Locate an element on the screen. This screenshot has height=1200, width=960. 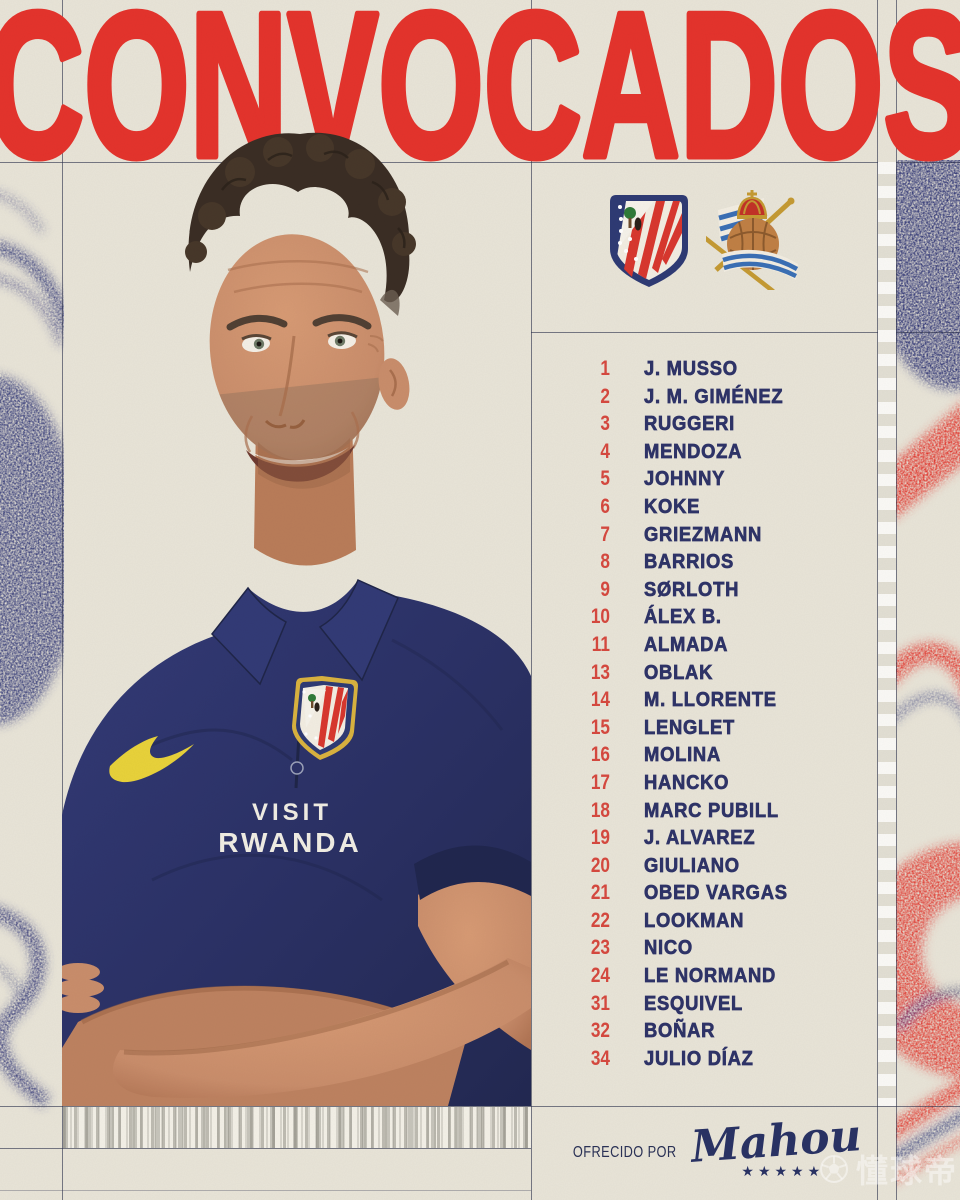
squad-row: 32 BOÑAR is located at coordinates (708, 1031).